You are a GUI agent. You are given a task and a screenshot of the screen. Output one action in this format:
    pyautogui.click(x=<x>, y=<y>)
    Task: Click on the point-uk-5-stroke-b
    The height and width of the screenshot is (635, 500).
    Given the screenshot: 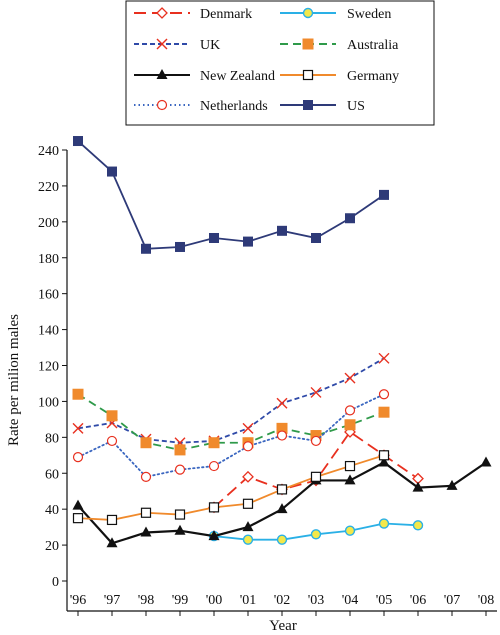 What is the action you would take?
    pyautogui.click(x=248, y=428)
    